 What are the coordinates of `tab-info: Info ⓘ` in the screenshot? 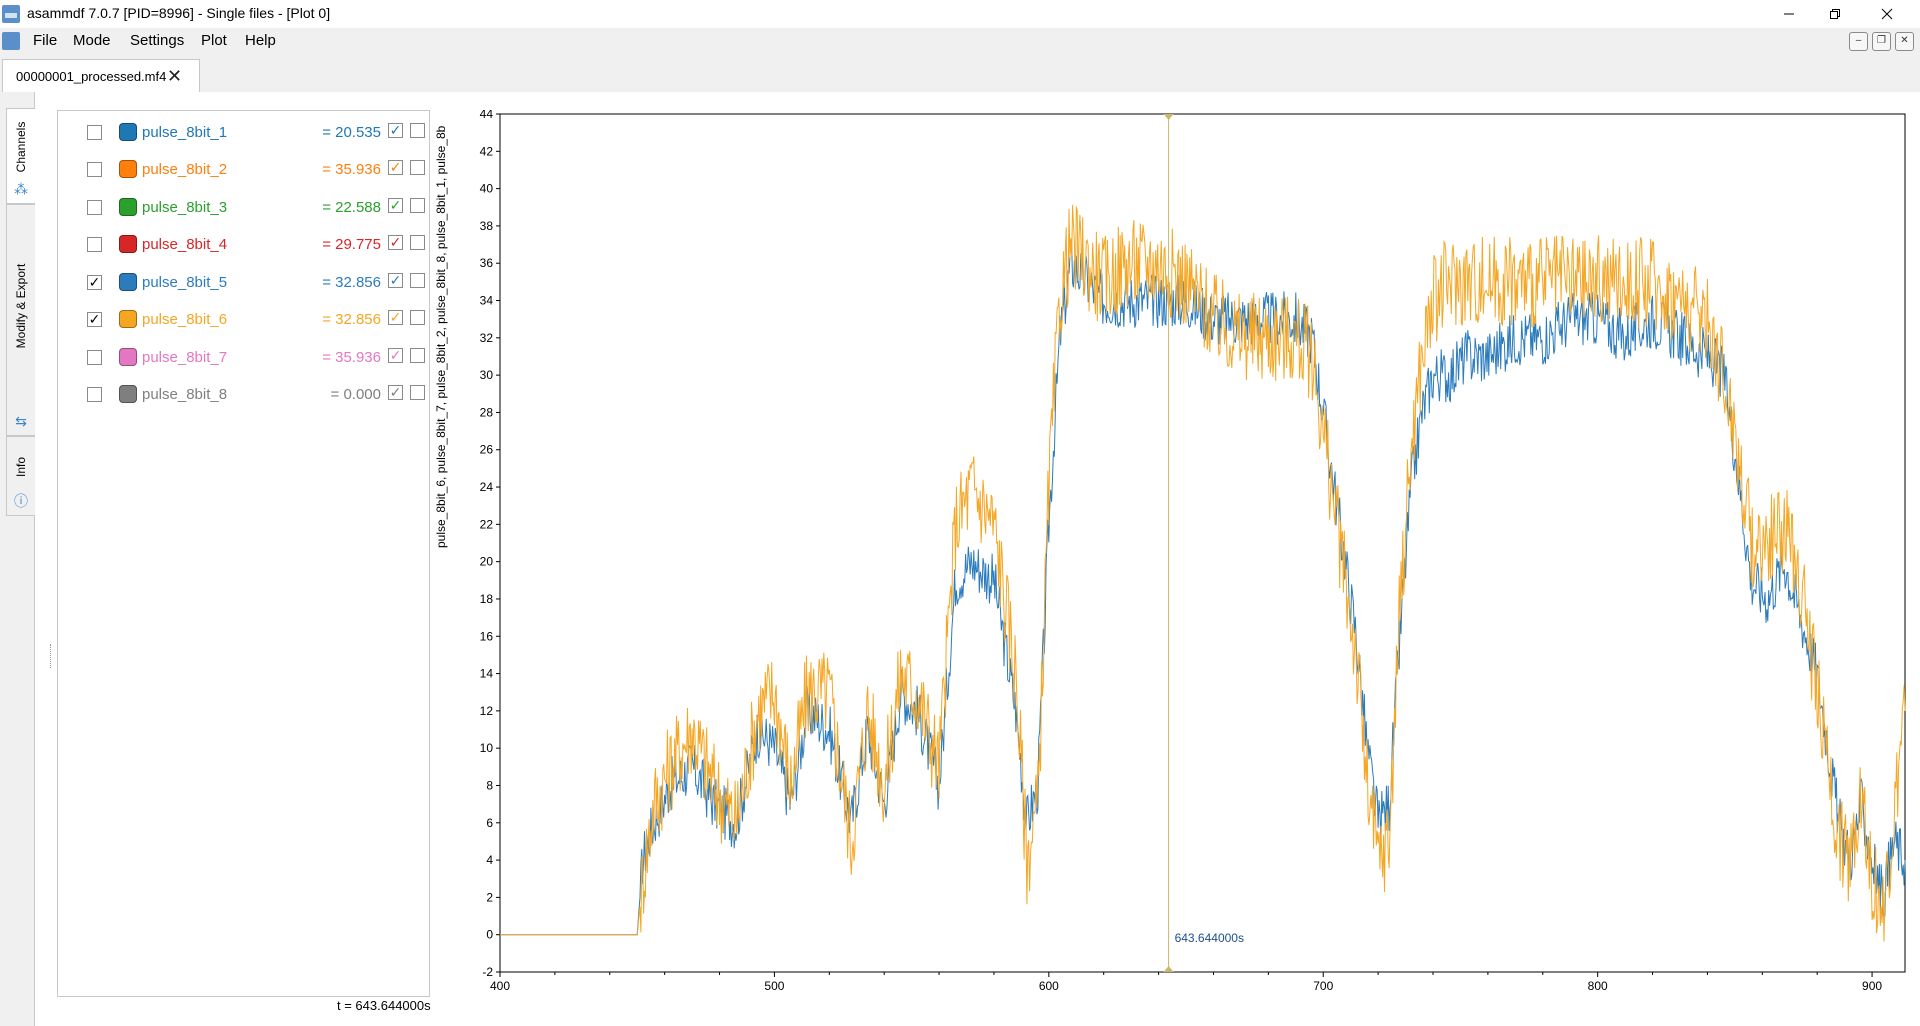 It's located at (20, 476).